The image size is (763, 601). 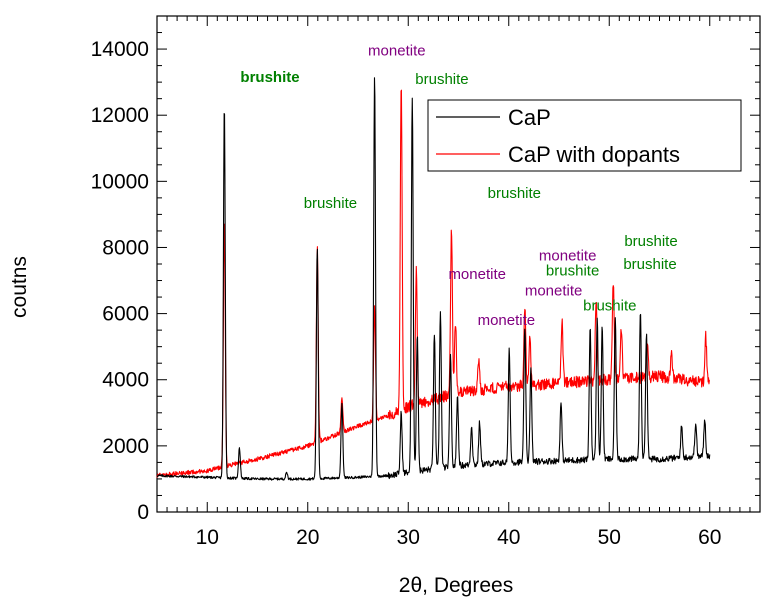 I want to click on legend-label-cap: CaP, so click(x=529, y=117).